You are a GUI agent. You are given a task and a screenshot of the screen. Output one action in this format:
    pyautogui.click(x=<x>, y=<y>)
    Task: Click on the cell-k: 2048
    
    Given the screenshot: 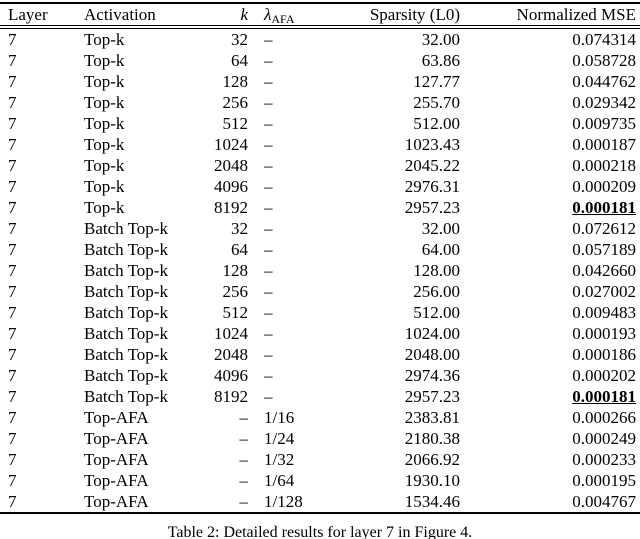 What is the action you would take?
    pyautogui.click(x=231, y=354)
    